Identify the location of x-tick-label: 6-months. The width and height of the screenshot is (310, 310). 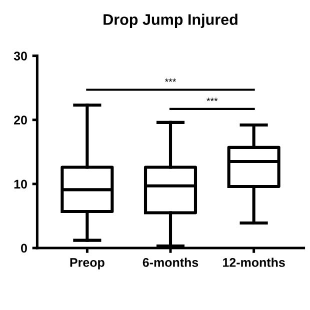
(170, 262).